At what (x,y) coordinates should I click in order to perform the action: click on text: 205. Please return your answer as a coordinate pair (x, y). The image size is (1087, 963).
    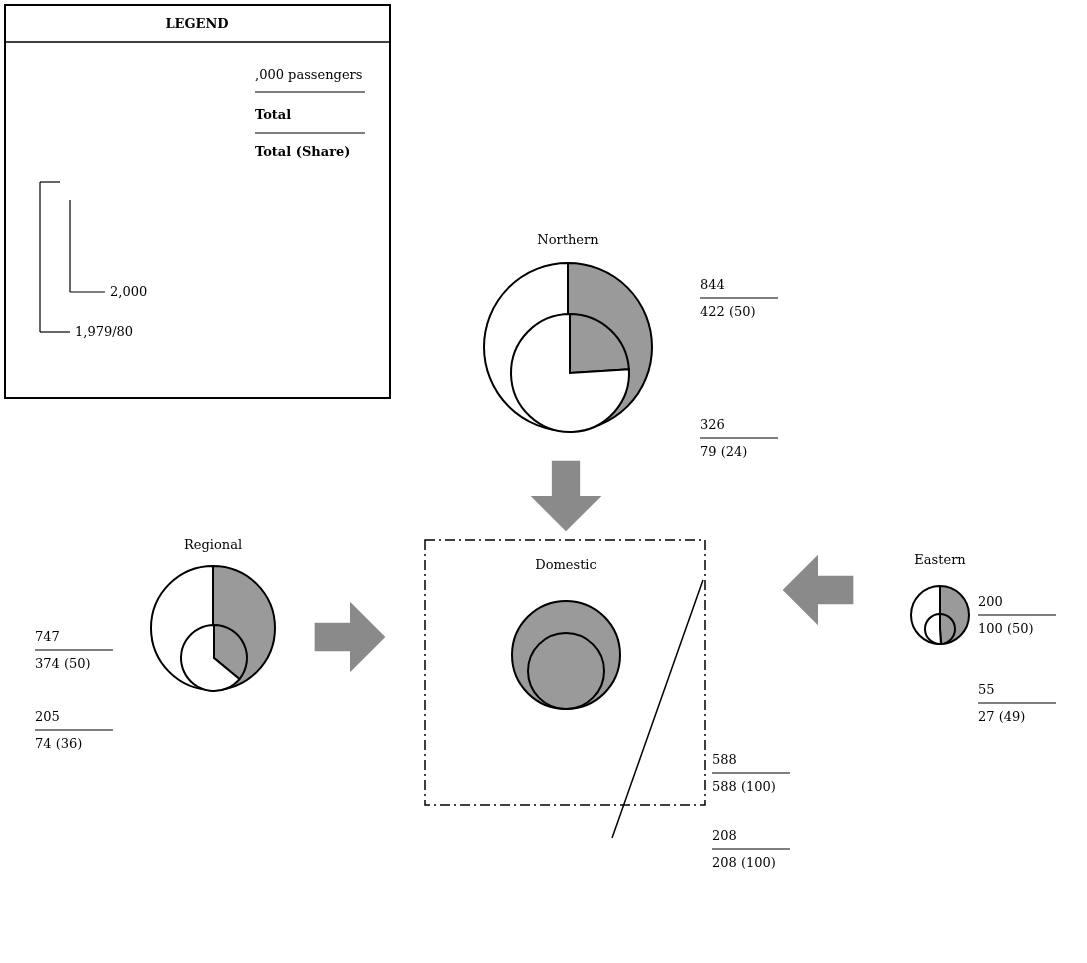
    Looking at the image, I should click on (47, 716).